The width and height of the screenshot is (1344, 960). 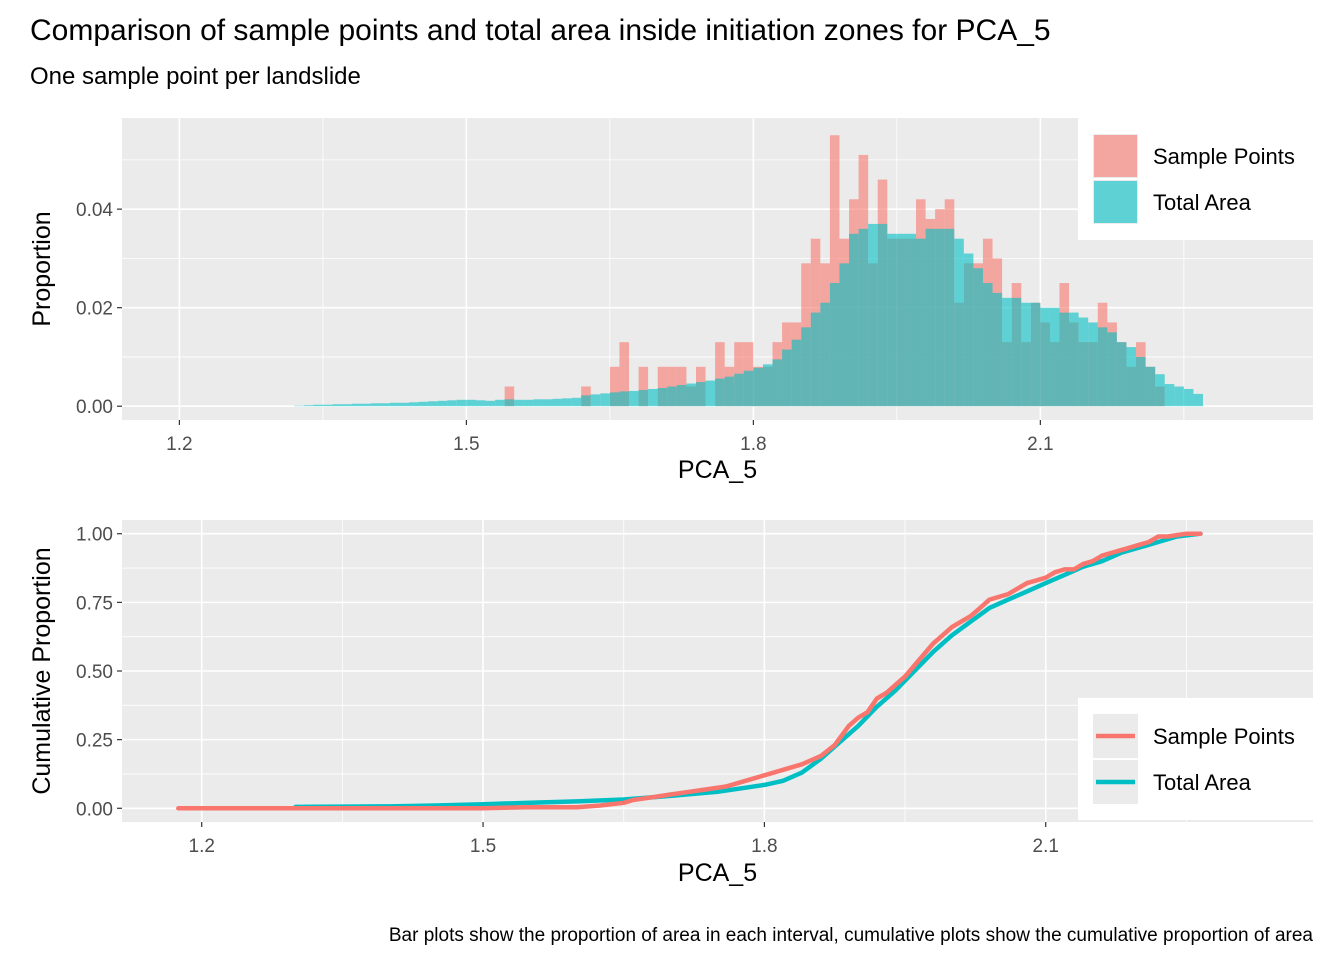 I want to click on y-tick-label: 0.02, so click(x=94, y=309).